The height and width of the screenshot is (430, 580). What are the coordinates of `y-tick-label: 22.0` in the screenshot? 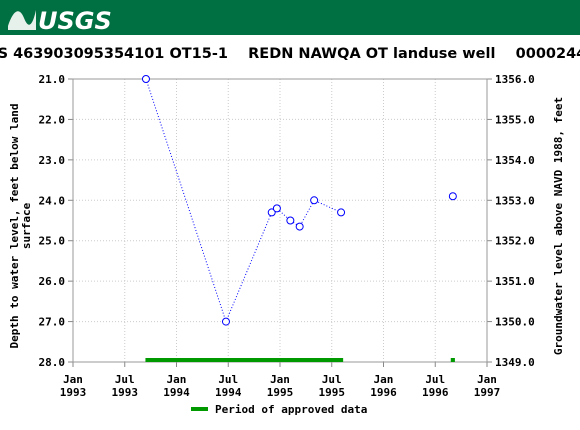 It's located at (52, 119).